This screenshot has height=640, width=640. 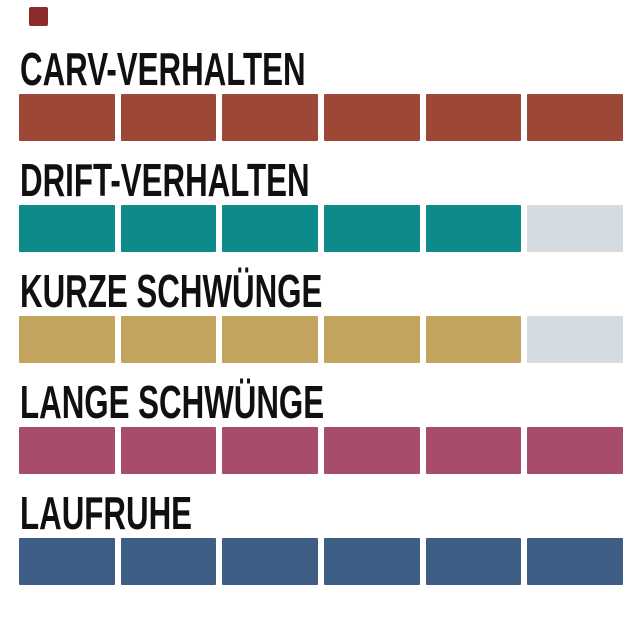 What do you see at coordinates (163, 69) in the screenshot?
I see `rating-label: CARV-VERHALTEN` at bounding box center [163, 69].